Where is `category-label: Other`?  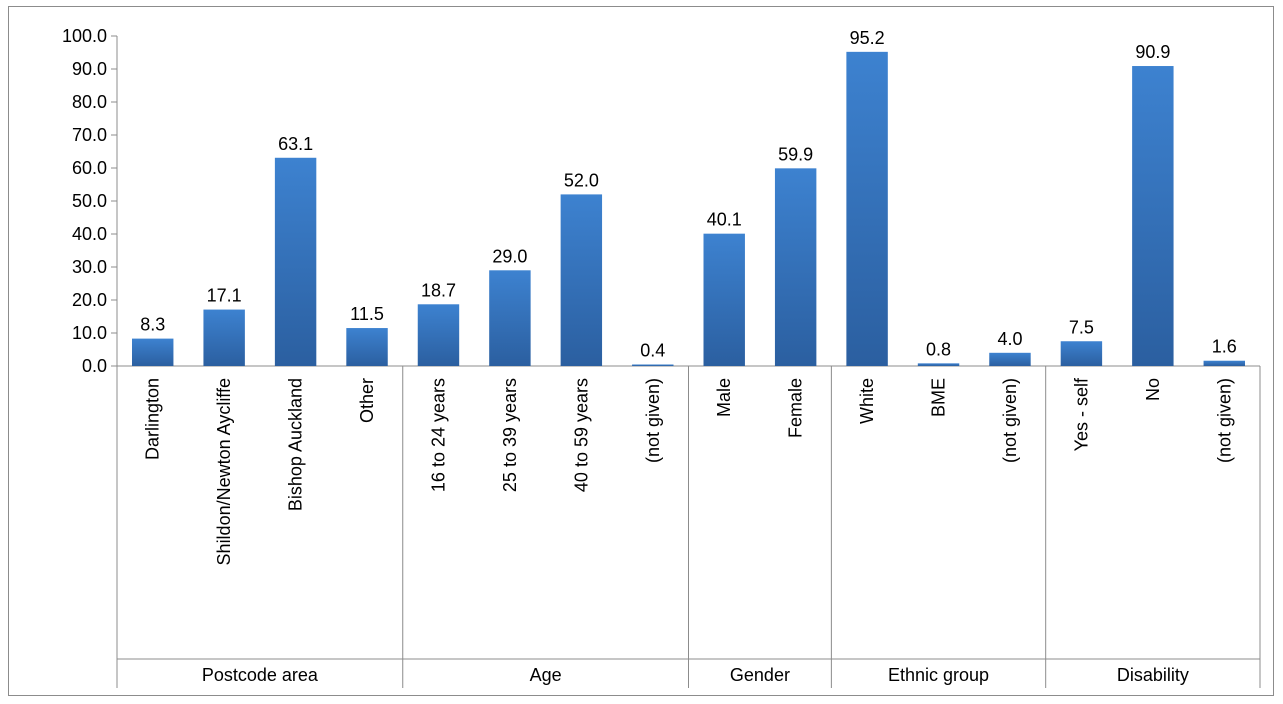
category-label: Other is located at coordinates (367, 400).